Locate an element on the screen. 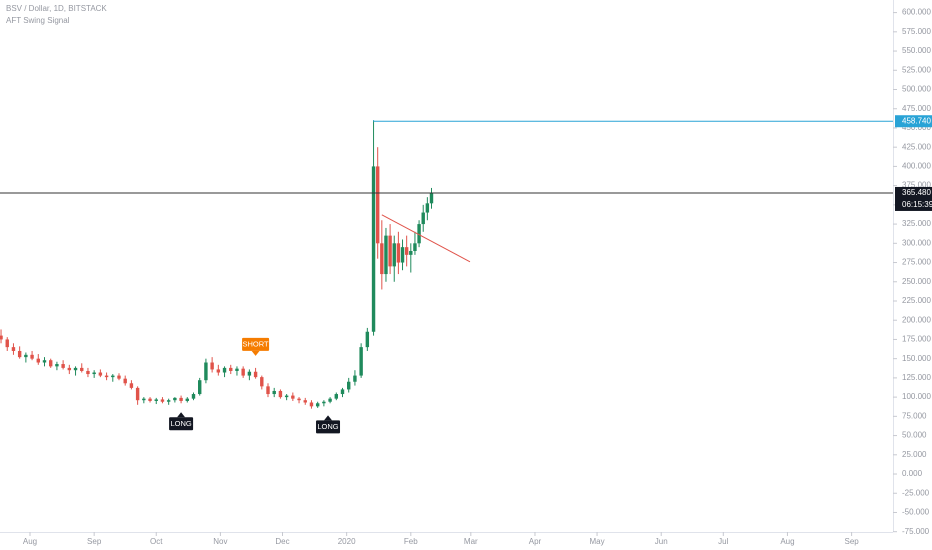  countdown-label: 06:15:39 is located at coordinates (917, 204).